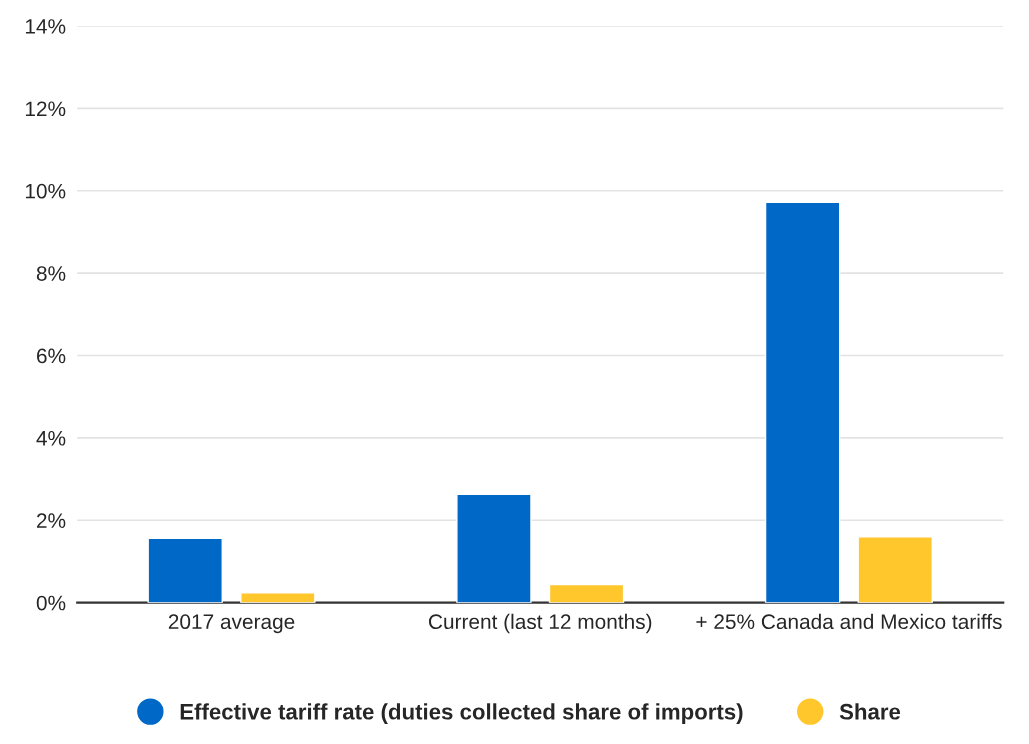 The height and width of the screenshot is (744, 1029). I want to click on x-tick-label: 2017 average, so click(231, 624).